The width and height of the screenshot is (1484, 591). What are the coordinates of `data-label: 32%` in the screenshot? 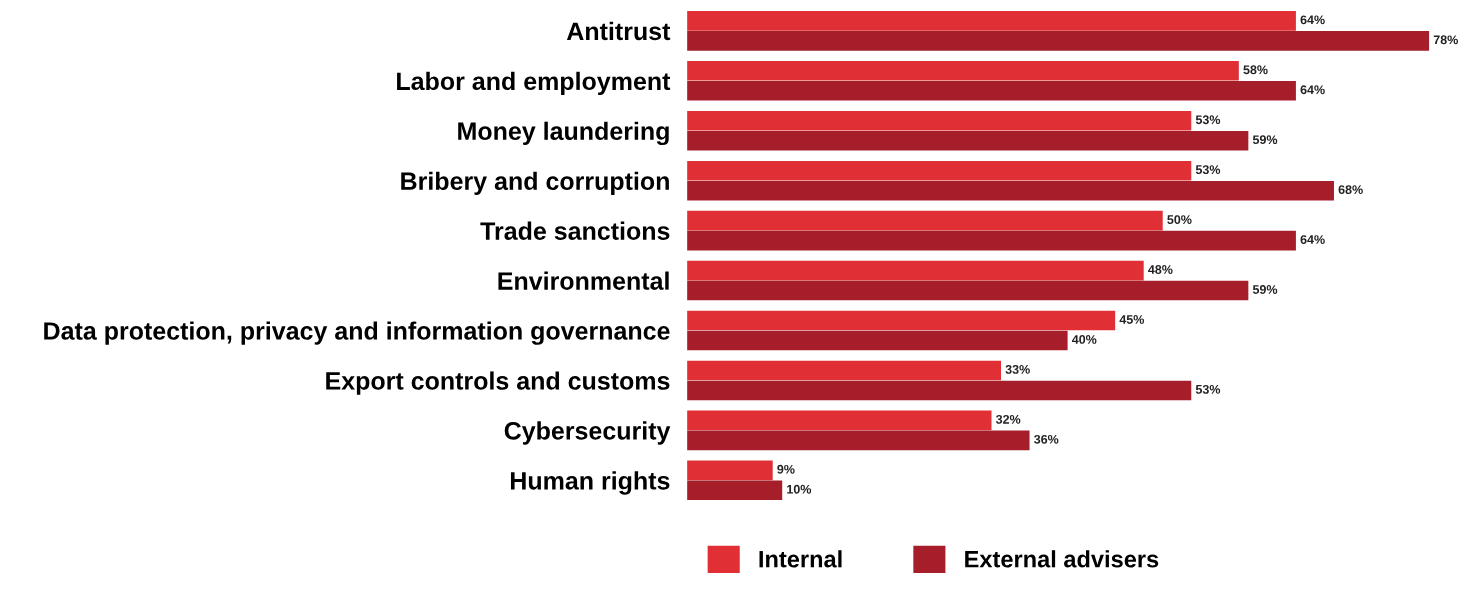 It's located at (1008, 419).